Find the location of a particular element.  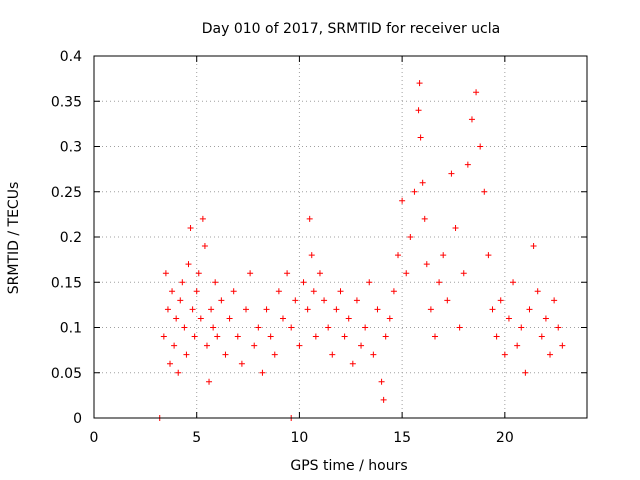

y-tick-label: 0.15 is located at coordinates (66, 283).